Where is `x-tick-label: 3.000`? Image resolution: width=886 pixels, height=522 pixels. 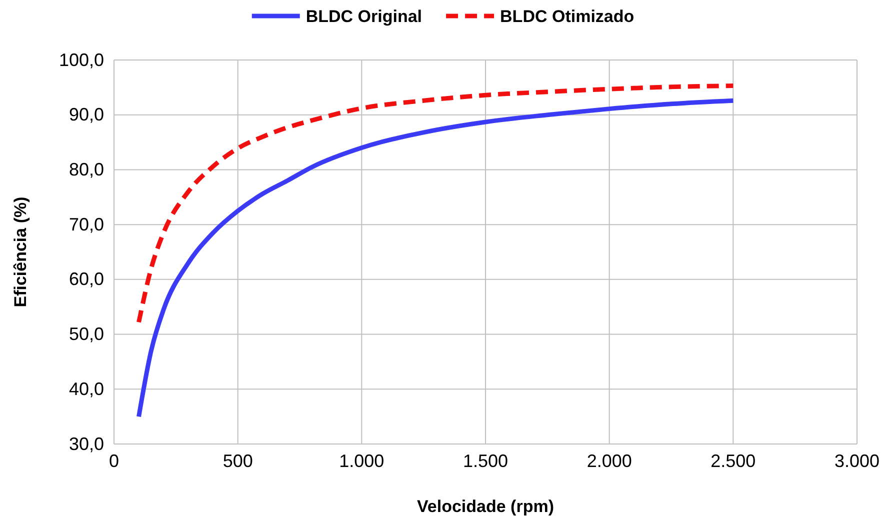
x-tick-label: 3.000 is located at coordinates (857, 460).